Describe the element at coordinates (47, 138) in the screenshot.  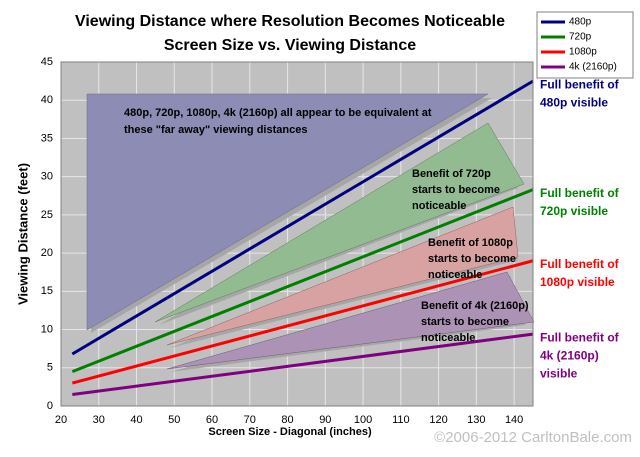
I see `y-tick-label: 35` at that location.